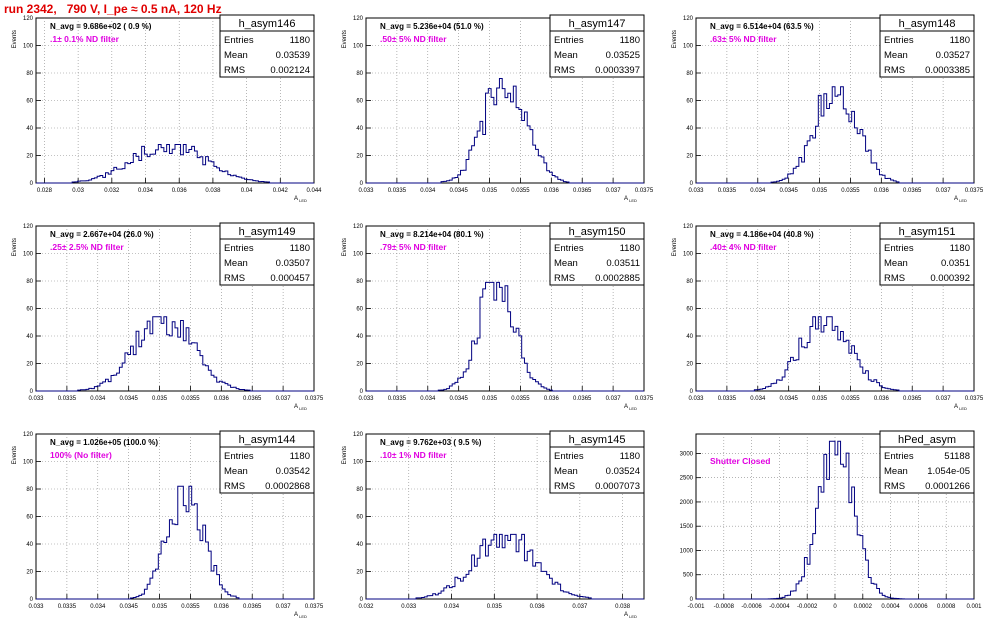 This screenshot has width=996, height=622. Describe the element at coordinates (175, 542) in the screenshot. I see `histogram-series` at that location.